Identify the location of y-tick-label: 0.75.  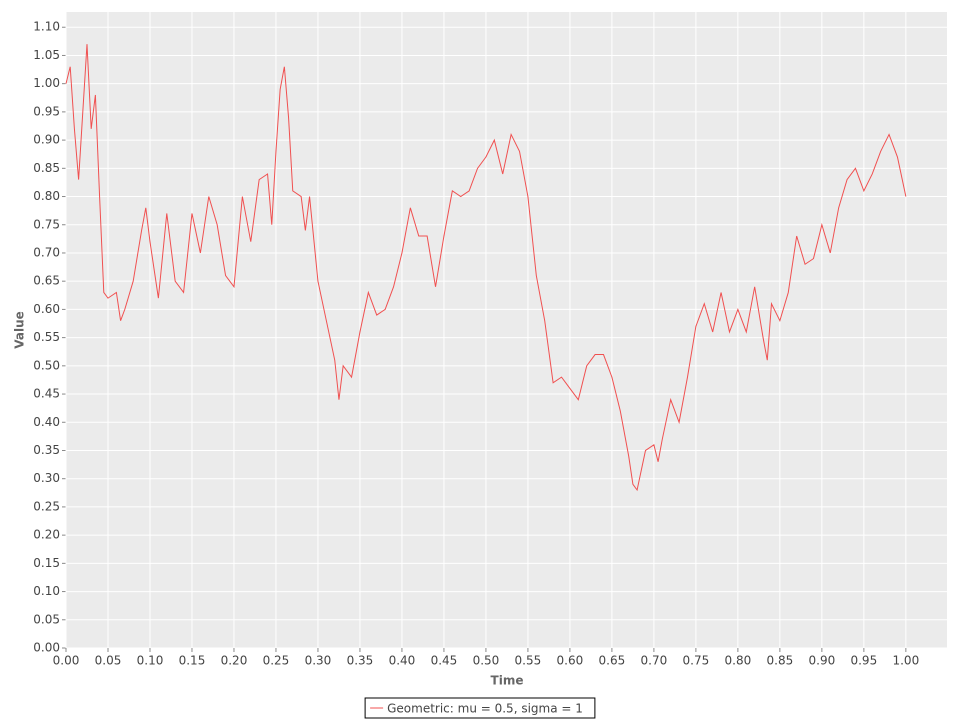
(46, 224).